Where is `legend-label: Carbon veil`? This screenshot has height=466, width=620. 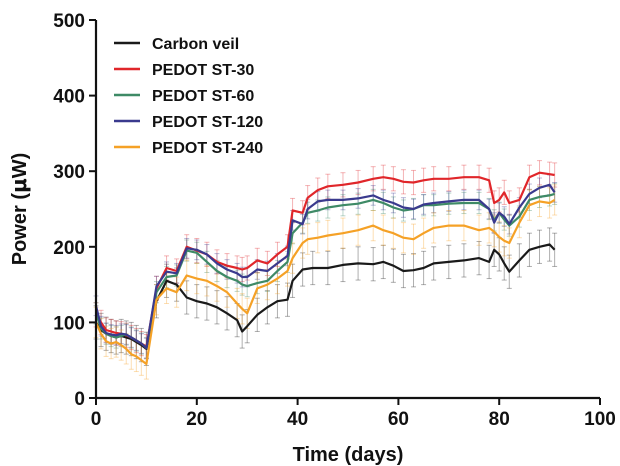
legend-label: Carbon veil is located at coordinates (195, 44).